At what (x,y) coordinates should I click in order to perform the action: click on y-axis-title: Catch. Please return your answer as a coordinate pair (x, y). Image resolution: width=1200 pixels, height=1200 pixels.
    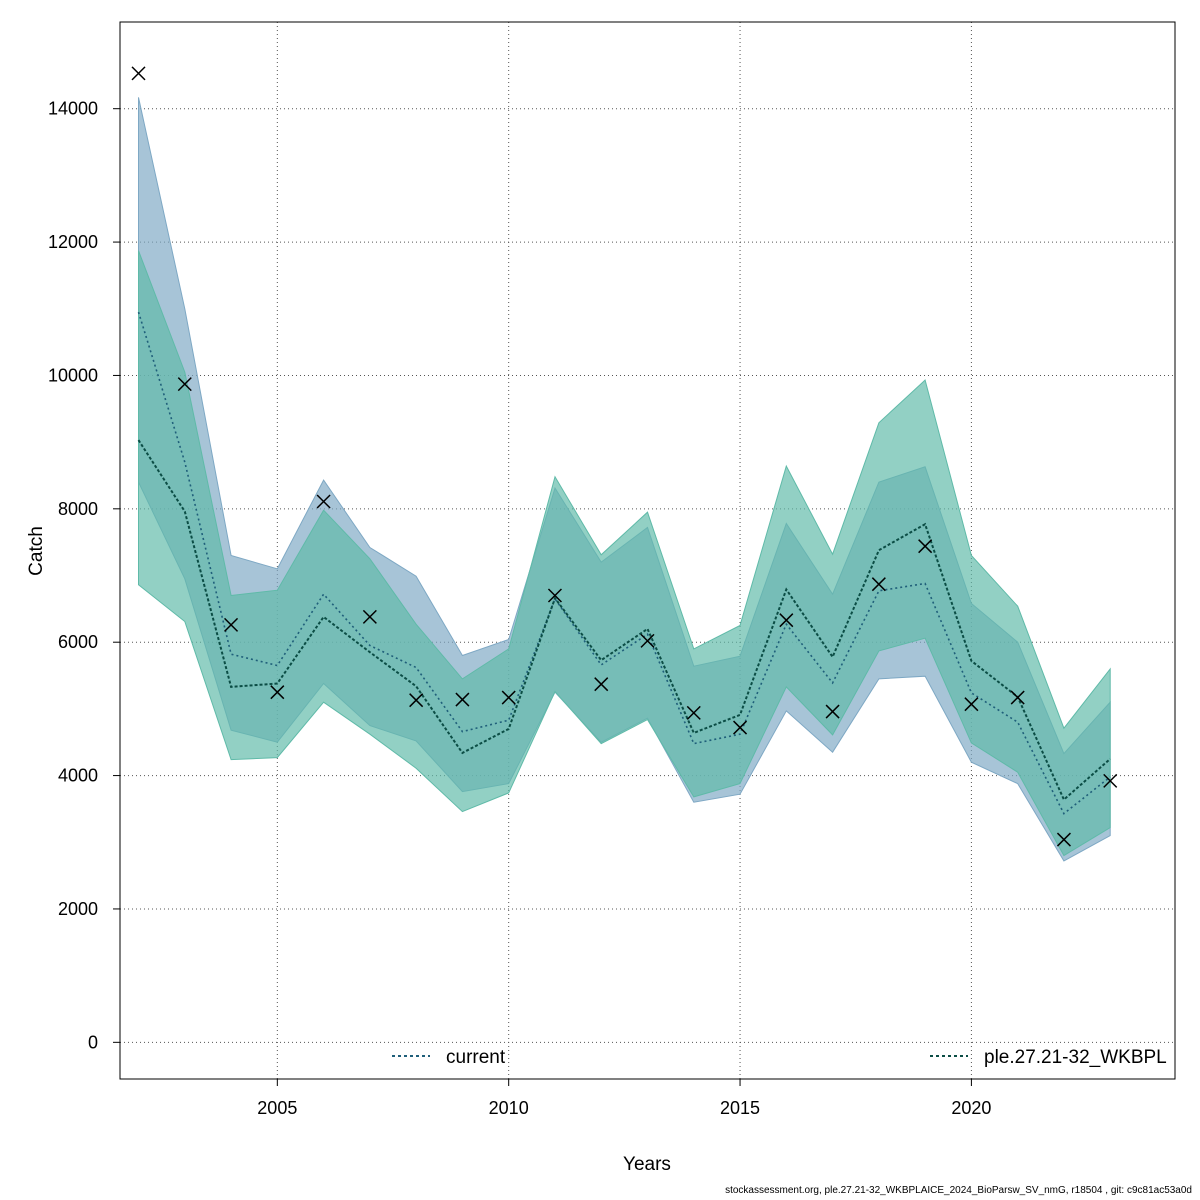
    Looking at the image, I should click on (36, 551).